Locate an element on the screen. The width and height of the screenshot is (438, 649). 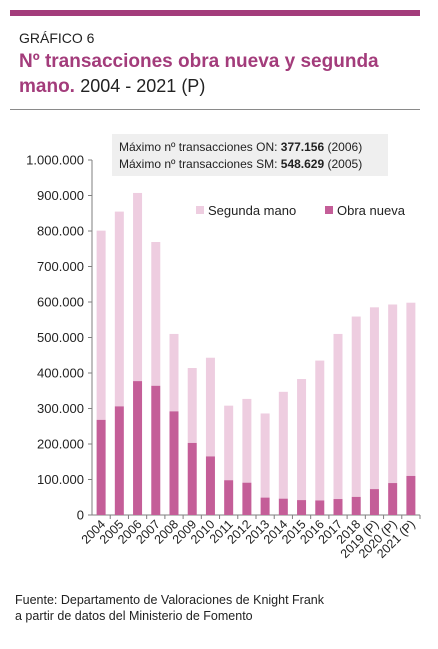
y-tick-label: 100.000 is located at coordinates (60, 479).